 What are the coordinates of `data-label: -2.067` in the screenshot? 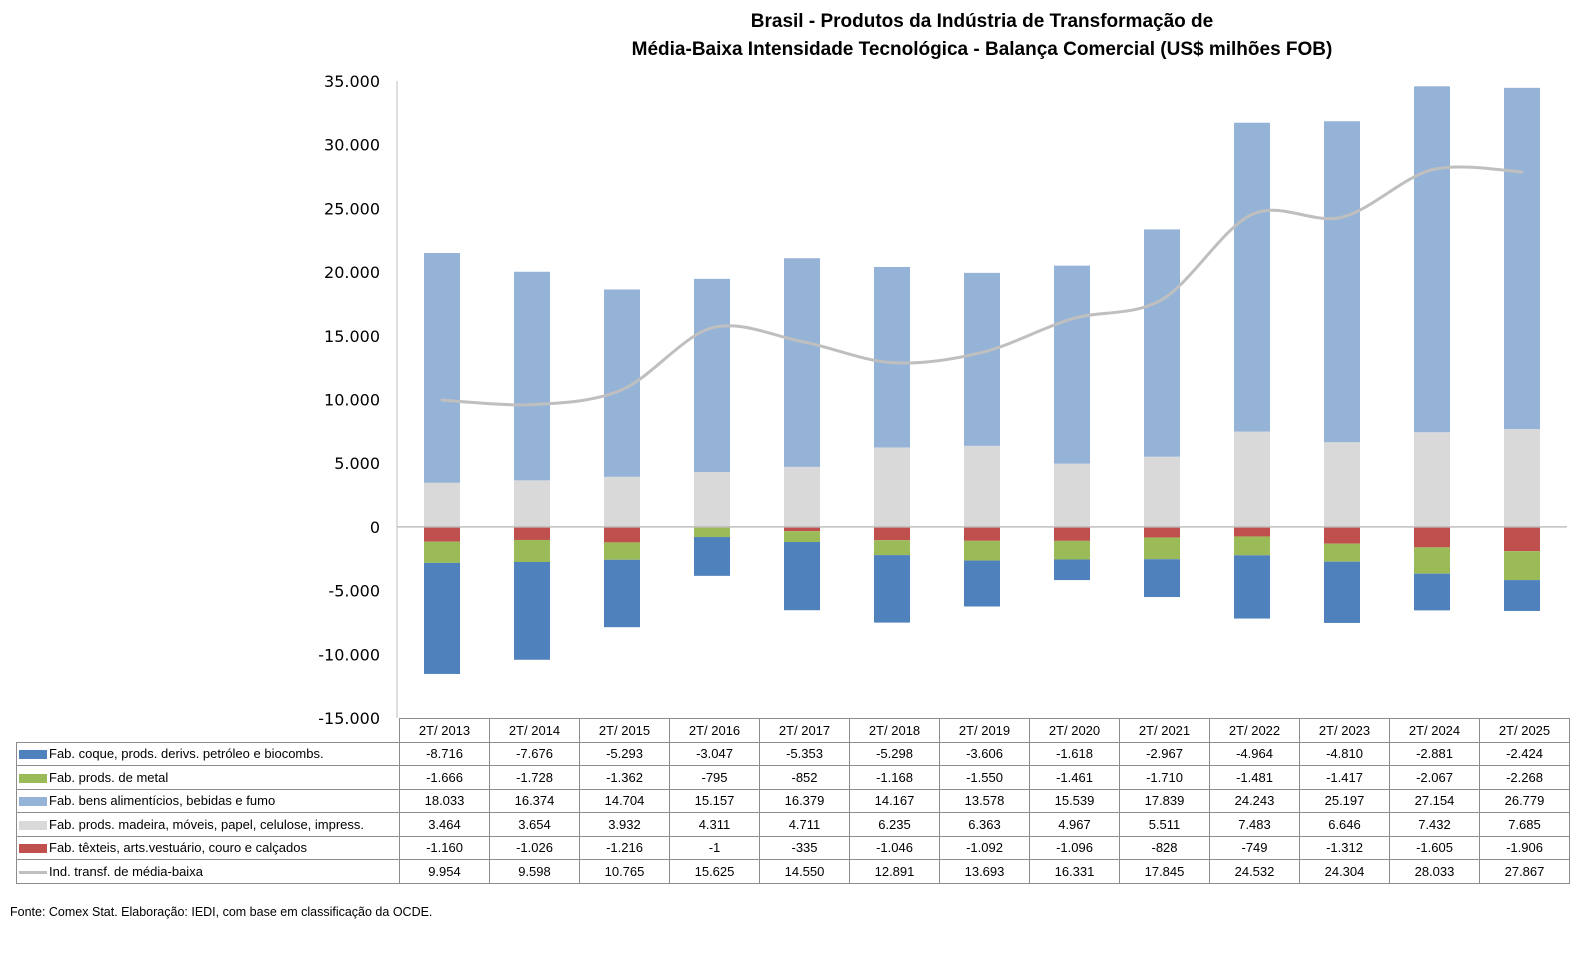 It's located at (1434, 777).